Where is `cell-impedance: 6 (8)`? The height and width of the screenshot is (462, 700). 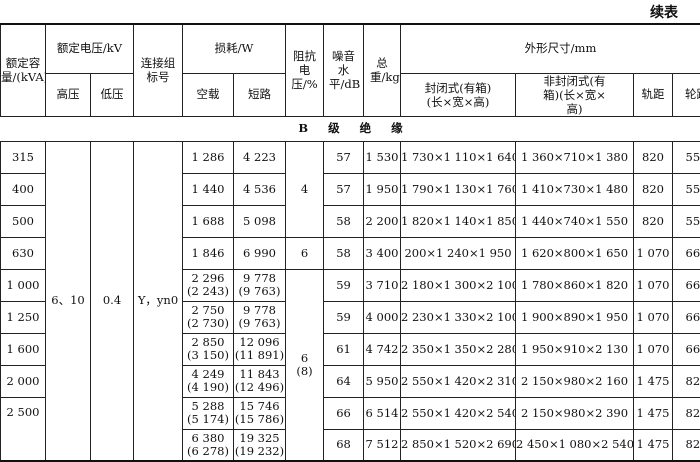
cell-impedance: 6 (8) is located at coordinates (305, 365).